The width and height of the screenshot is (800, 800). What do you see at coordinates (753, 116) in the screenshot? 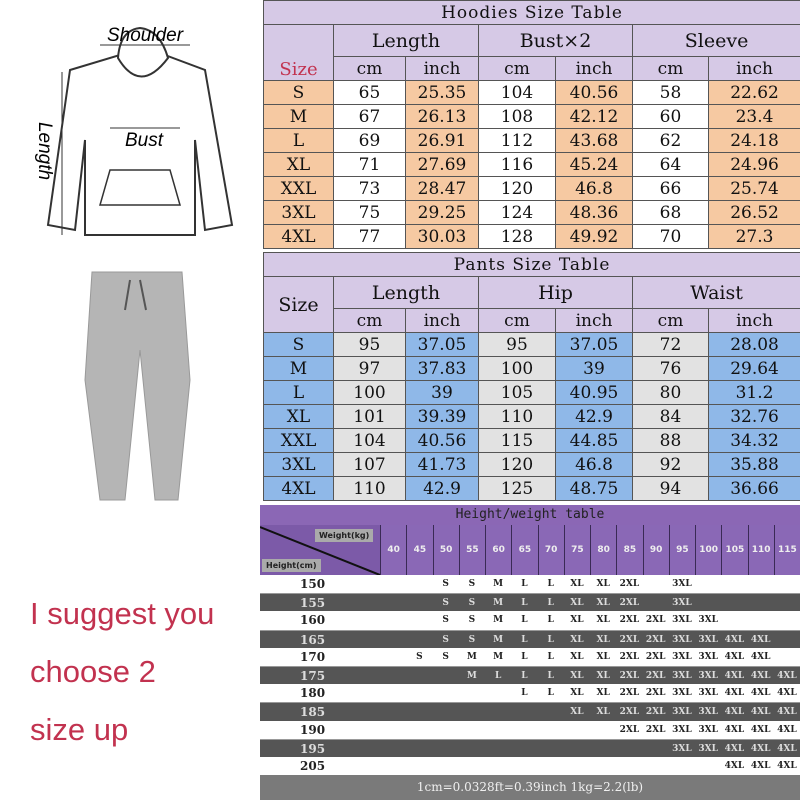
I see `value-cell: 23.4` at bounding box center [753, 116].